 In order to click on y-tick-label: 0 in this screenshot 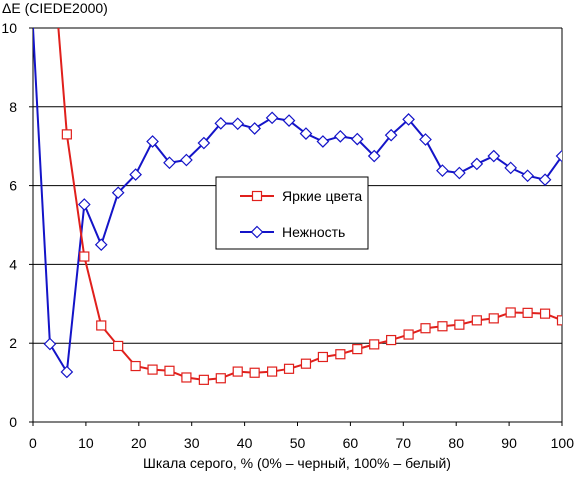, I will do `click(13, 422)`.